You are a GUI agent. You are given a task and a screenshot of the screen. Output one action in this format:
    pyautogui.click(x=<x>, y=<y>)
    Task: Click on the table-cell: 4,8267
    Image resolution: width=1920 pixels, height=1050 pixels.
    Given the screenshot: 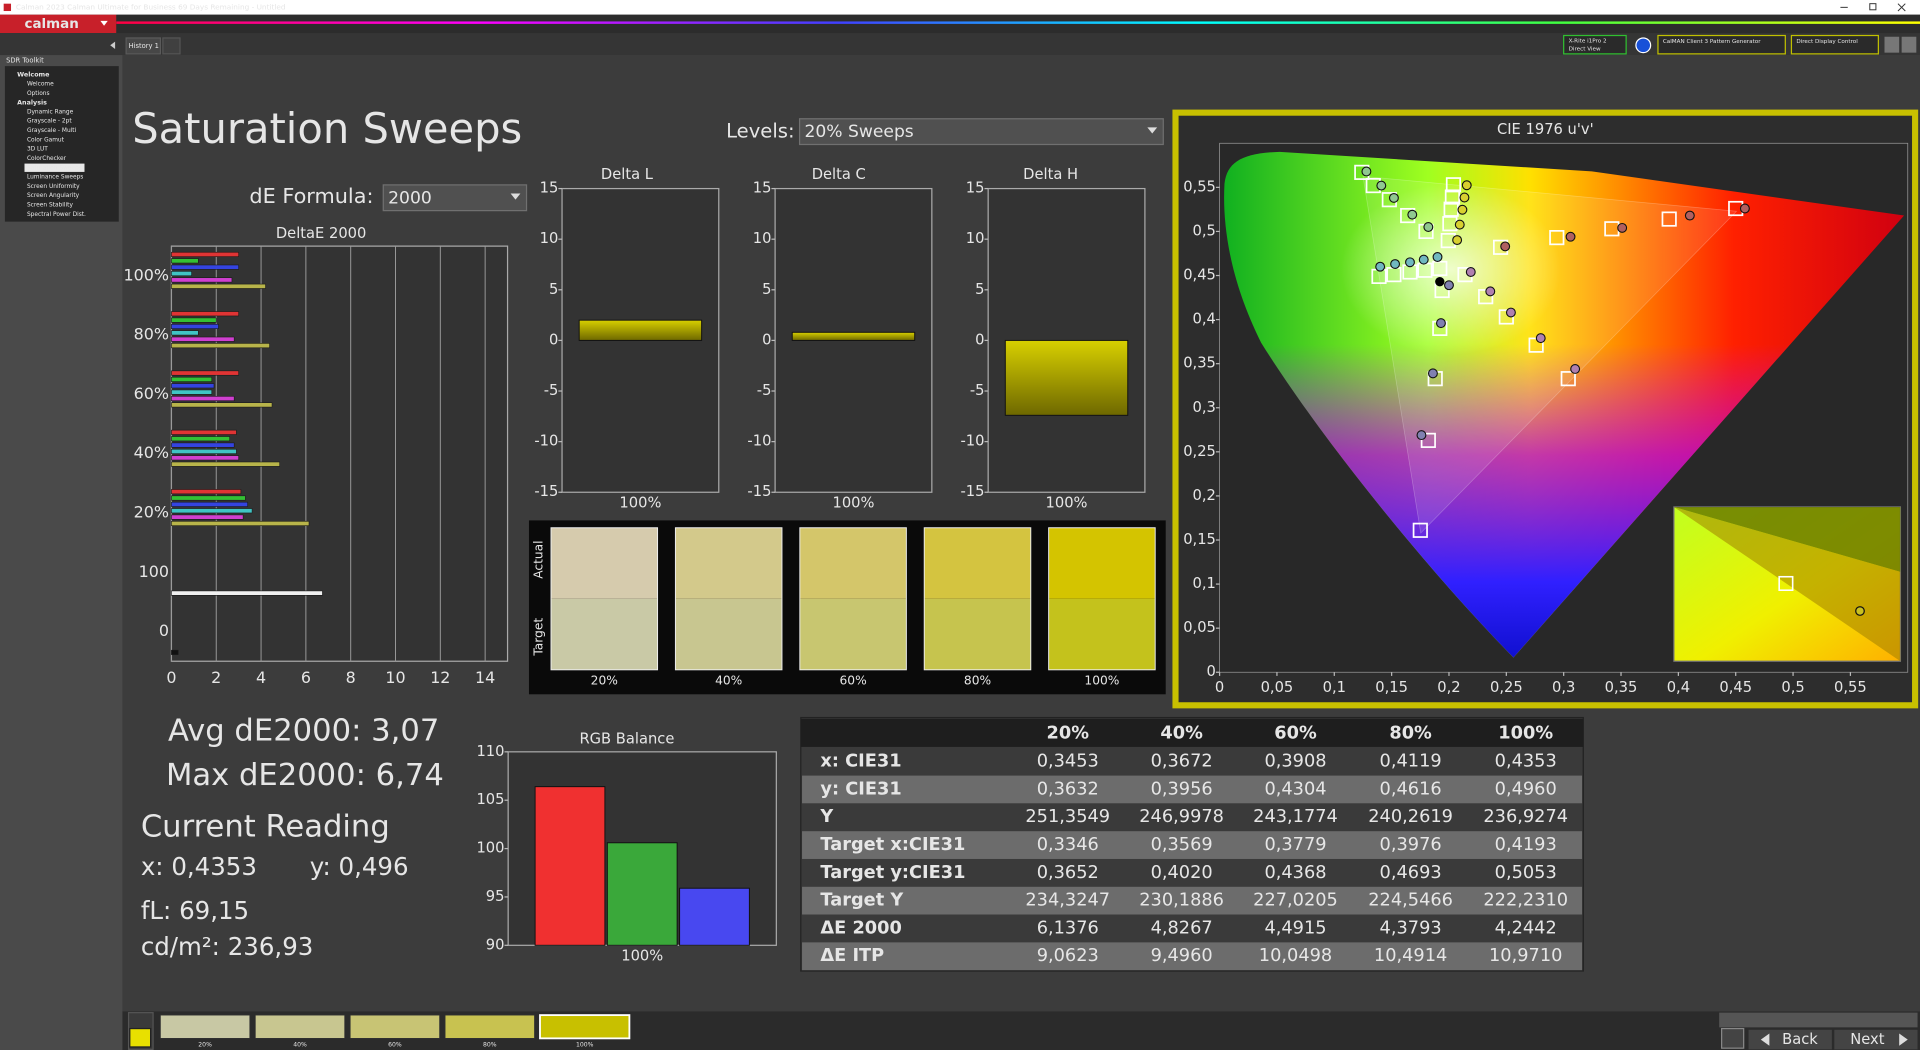 What is the action you would take?
    pyautogui.click(x=1182, y=928)
    